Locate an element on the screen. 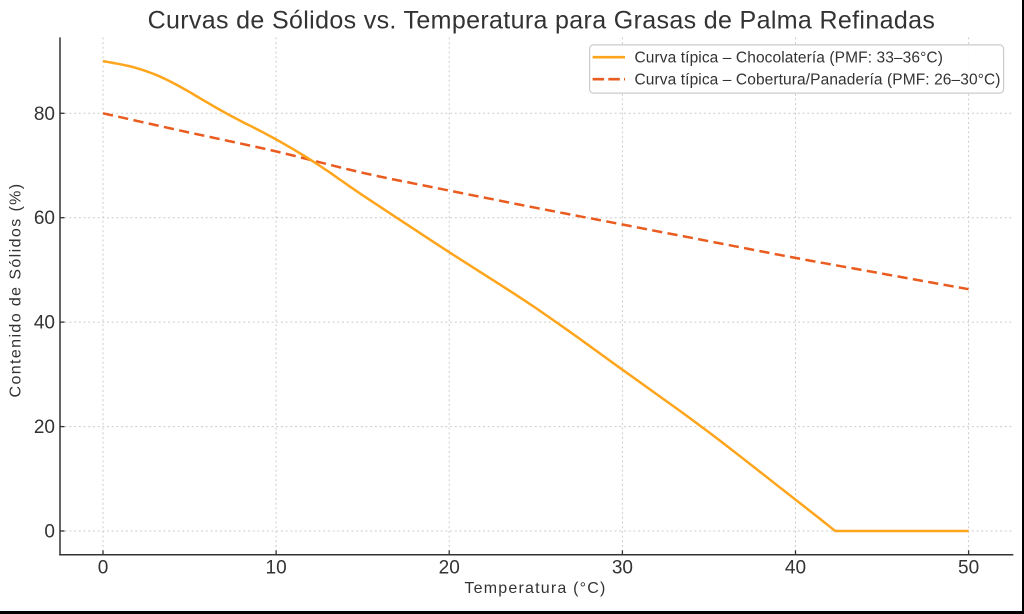  svg-text: Temperatura (°C) is located at coordinates (535, 588).